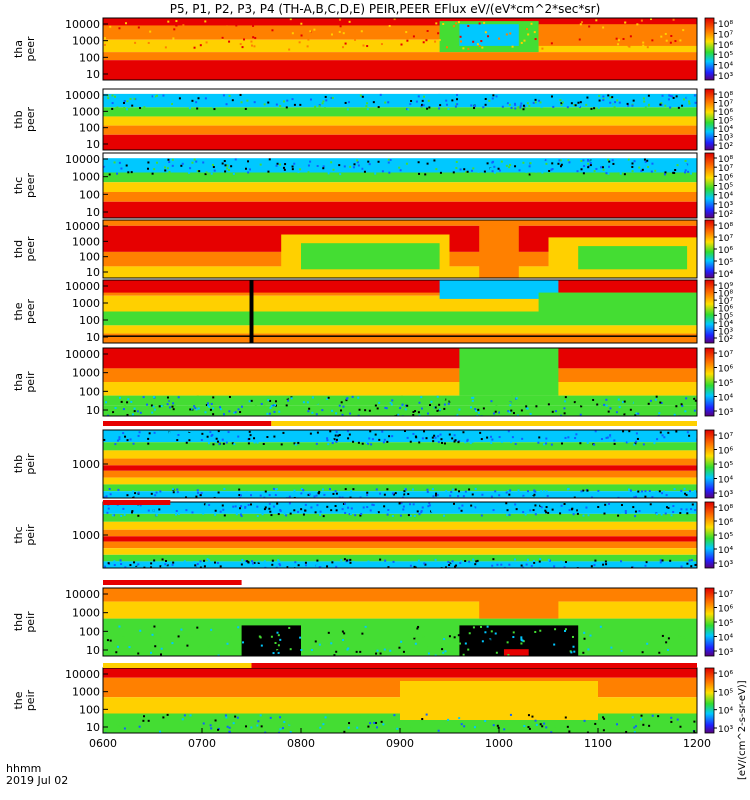  I want to click on colorbar-thd-peir, so click(709, 622).